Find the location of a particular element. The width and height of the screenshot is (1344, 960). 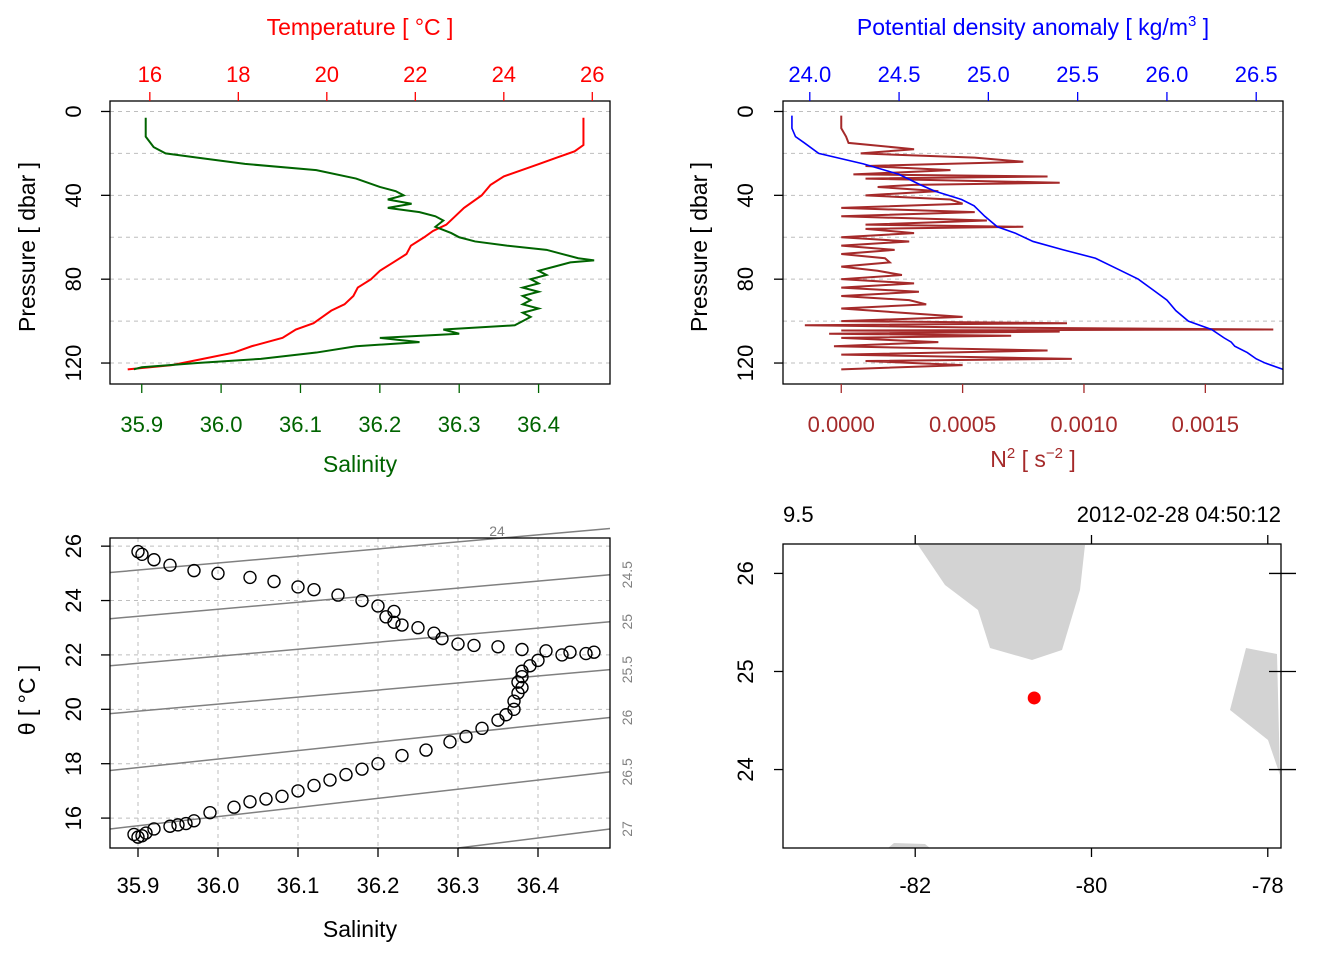

land-bahamas is located at coordinates (1255, 711).